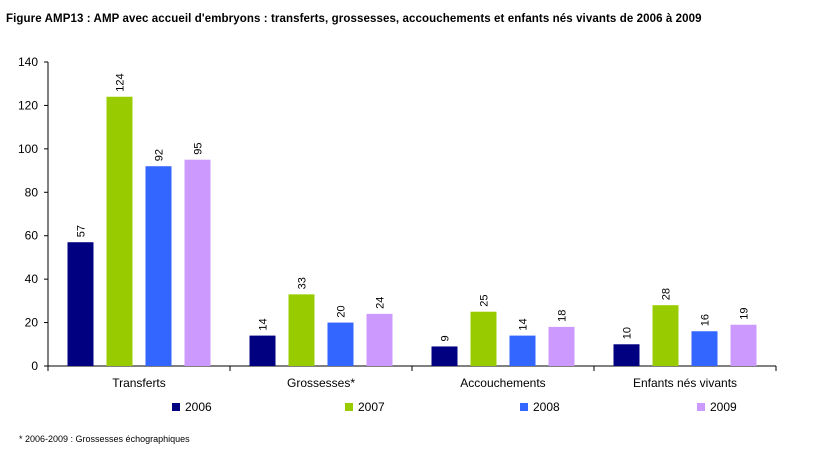 Image resolution: width=835 pixels, height=451 pixels. What do you see at coordinates (321, 383) in the screenshot?
I see `x-category-label: Grossesses*` at bounding box center [321, 383].